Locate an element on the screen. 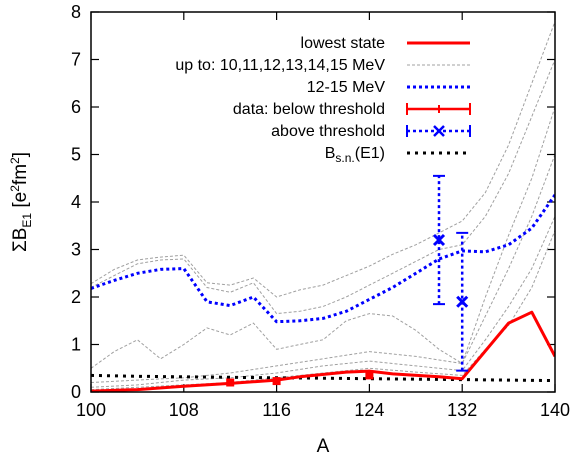  bsn-line is located at coordinates (323, 378).